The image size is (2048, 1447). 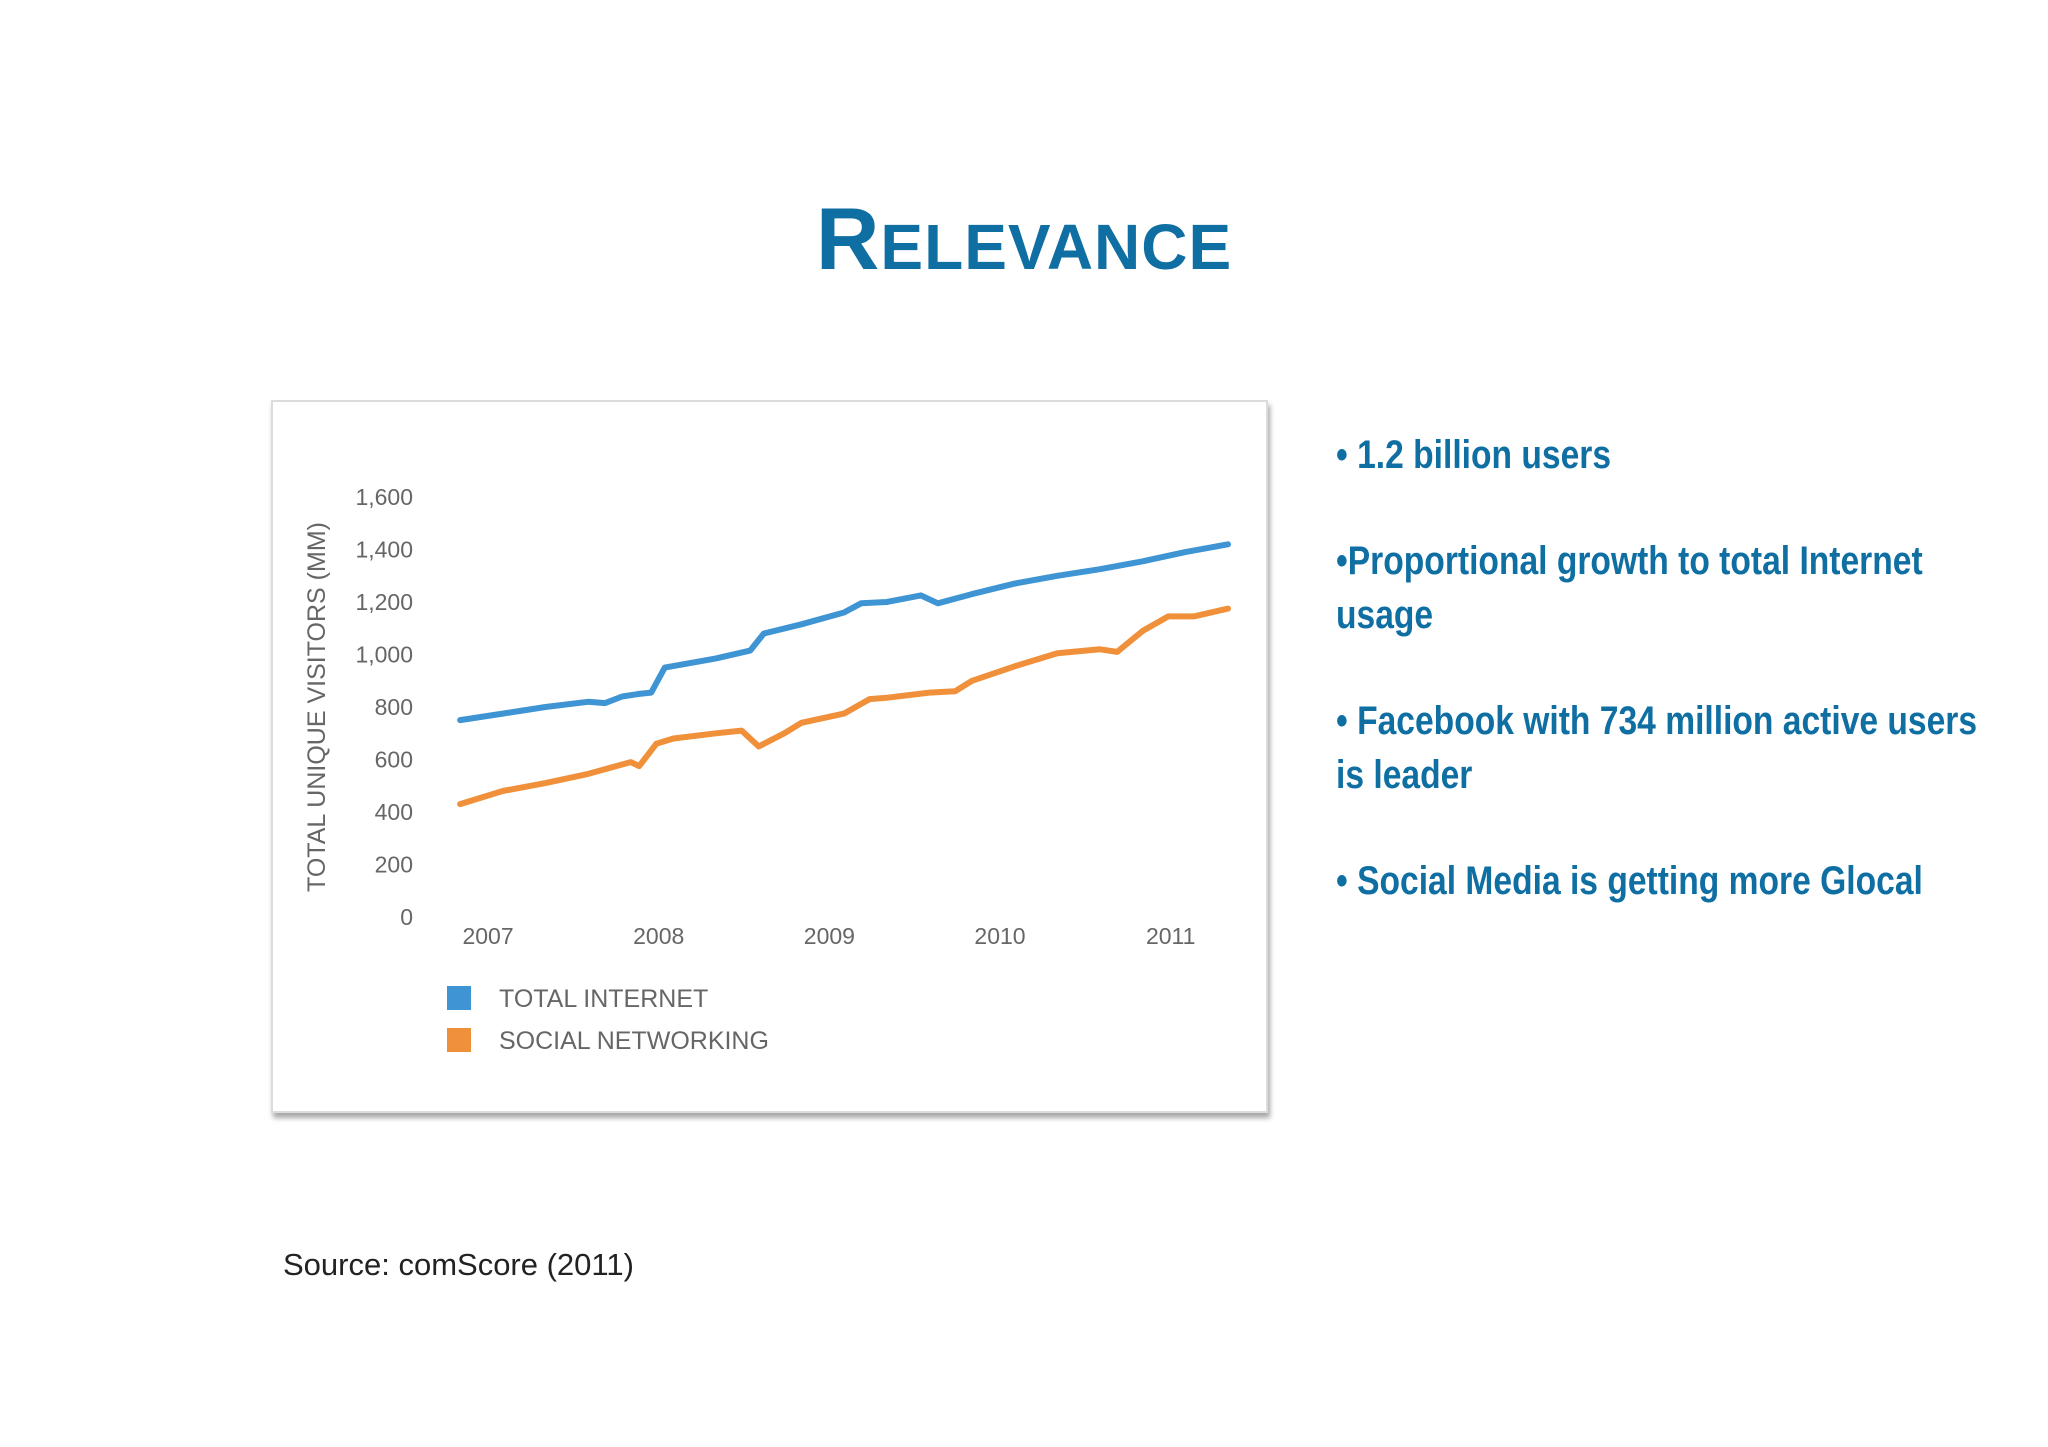 What do you see at coordinates (394, 707) in the screenshot?
I see `y-tick-label: 800` at bounding box center [394, 707].